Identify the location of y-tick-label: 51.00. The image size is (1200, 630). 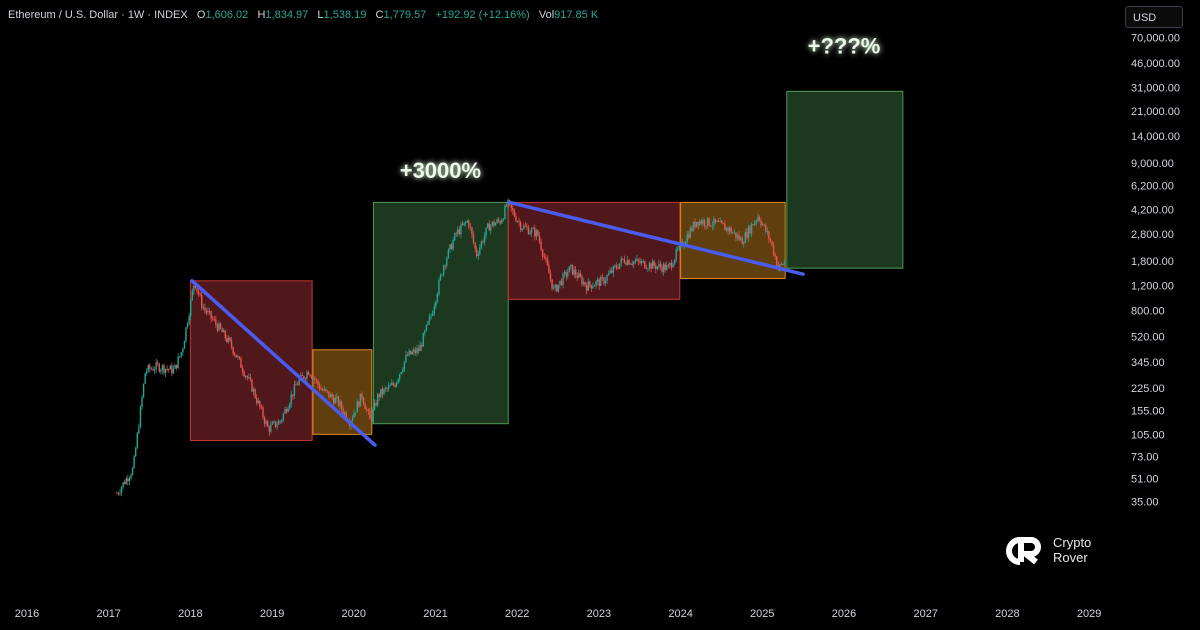
(1145, 479).